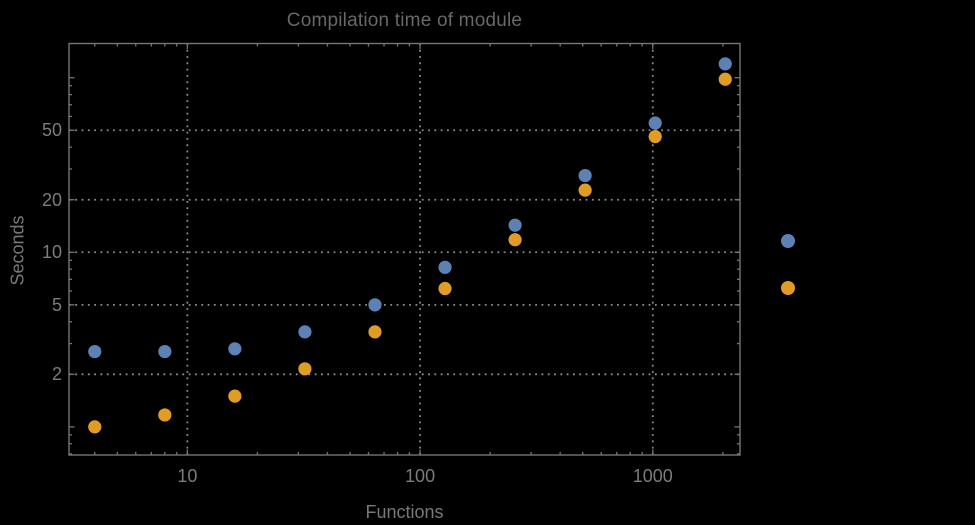 Image resolution: width=975 pixels, height=525 pixels. I want to click on y-tick-label: 50, so click(51, 130).